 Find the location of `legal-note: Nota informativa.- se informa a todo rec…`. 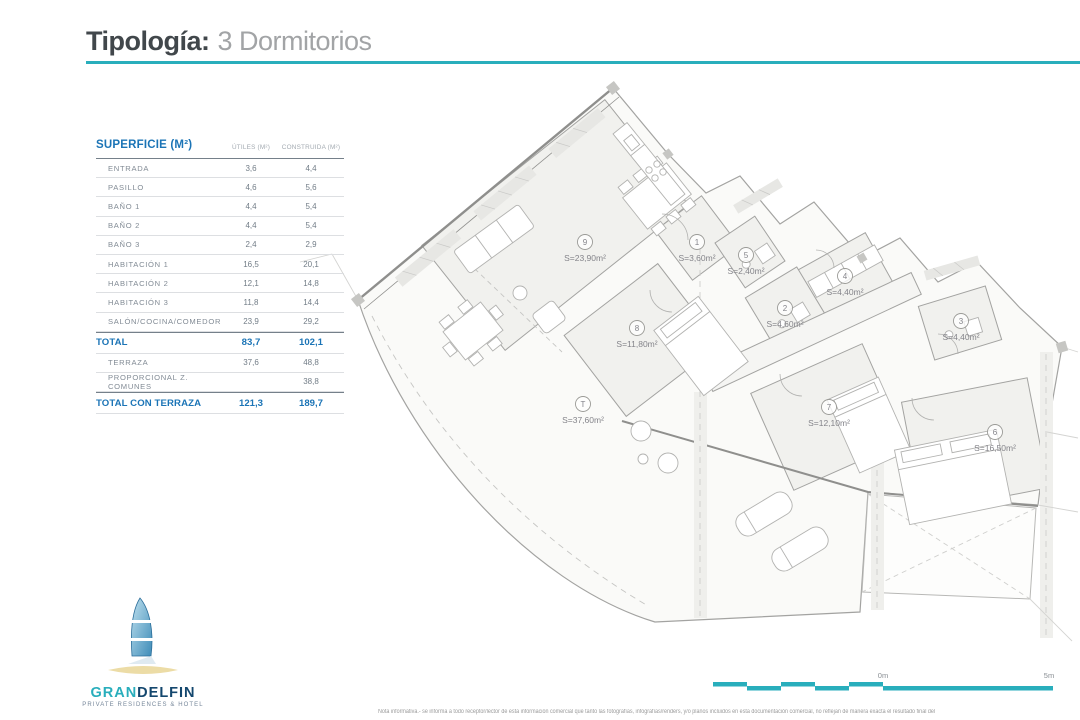

legal-note: Nota informativa.- se informa a todo rec… is located at coordinates (657, 712).